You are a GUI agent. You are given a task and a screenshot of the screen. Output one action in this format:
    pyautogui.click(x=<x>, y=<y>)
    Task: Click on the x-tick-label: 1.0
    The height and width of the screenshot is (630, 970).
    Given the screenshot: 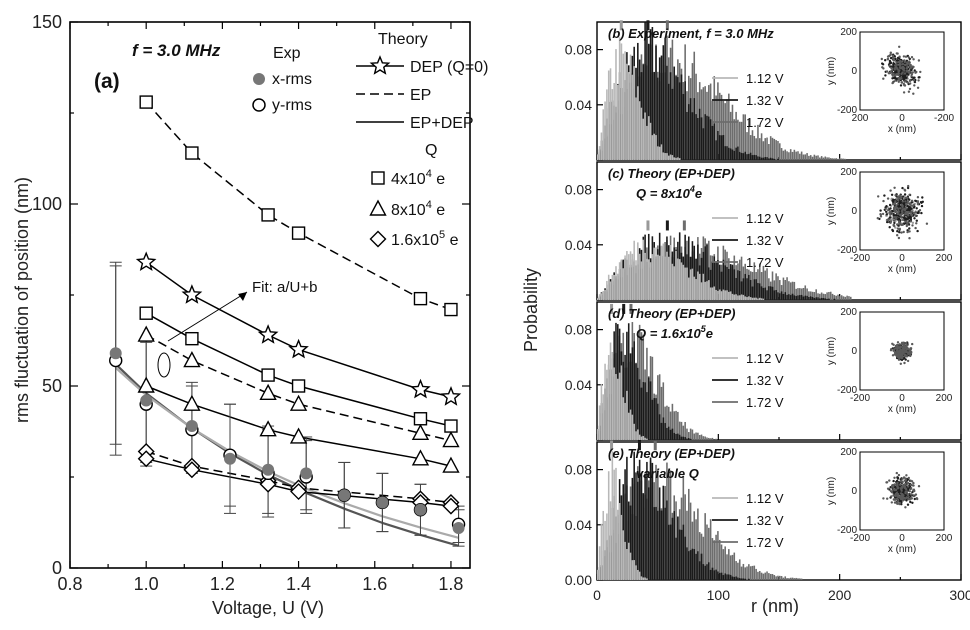 What is the action you would take?
    pyautogui.click(x=146, y=584)
    